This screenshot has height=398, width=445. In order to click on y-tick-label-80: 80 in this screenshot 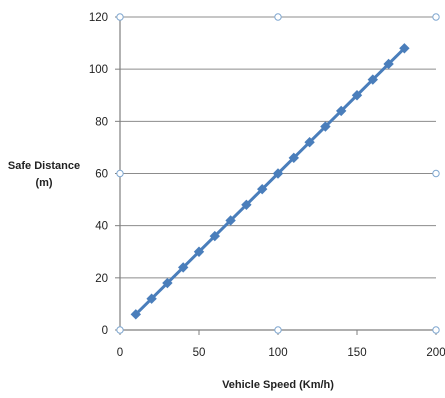, I will do `click(101, 122)`.